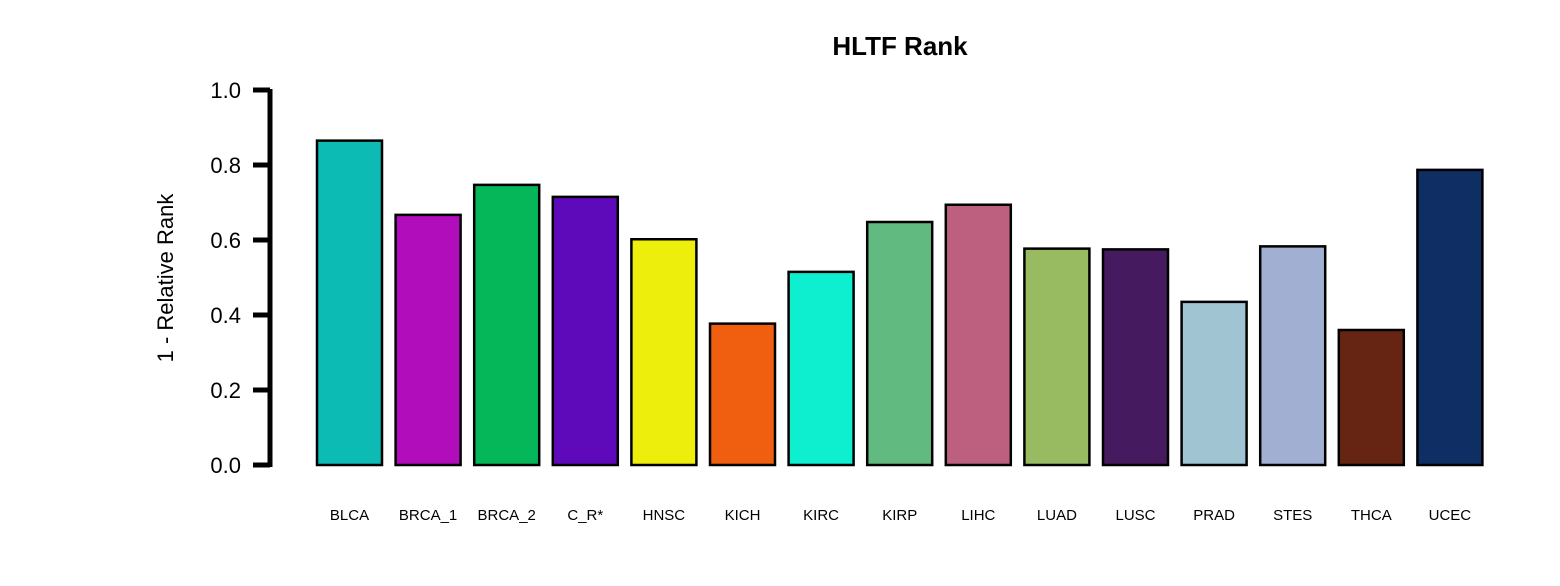 The image size is (1560, 586). I want to click on x-tick-label: LUAD, so click(1057, 515).